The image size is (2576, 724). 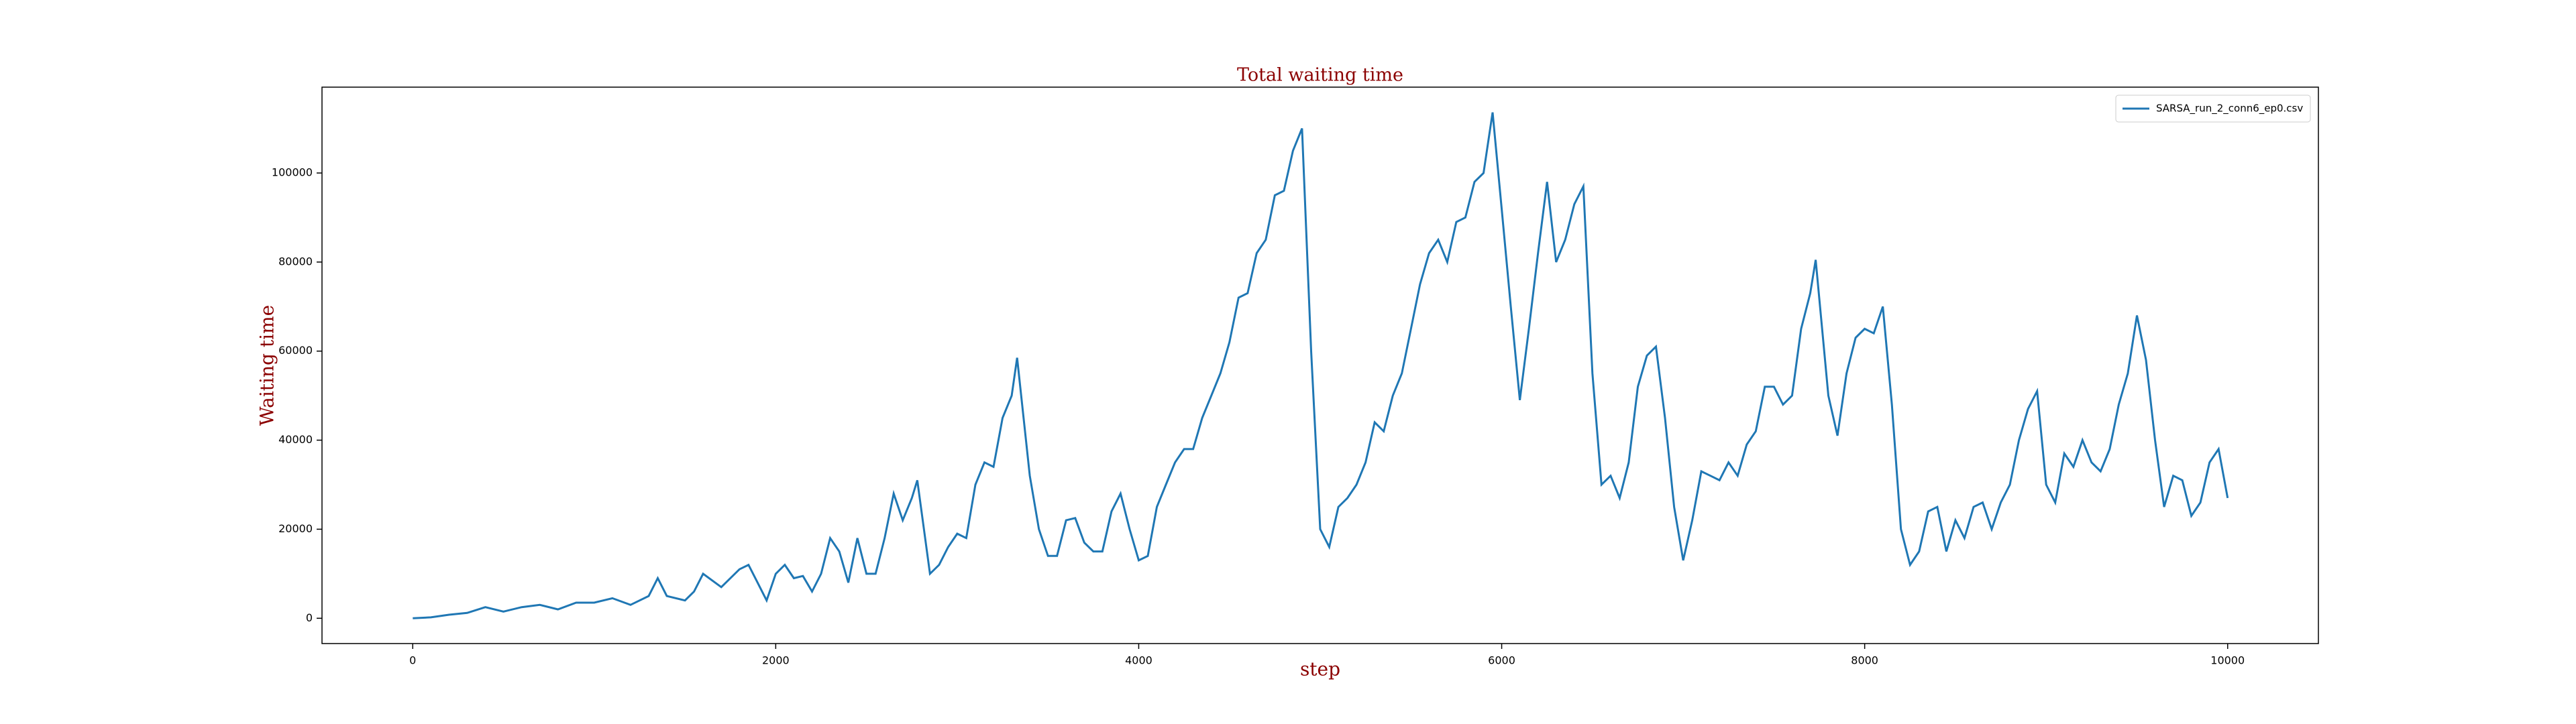 I want to click on y-tick-label: 20000, so click(x=295, y=528).